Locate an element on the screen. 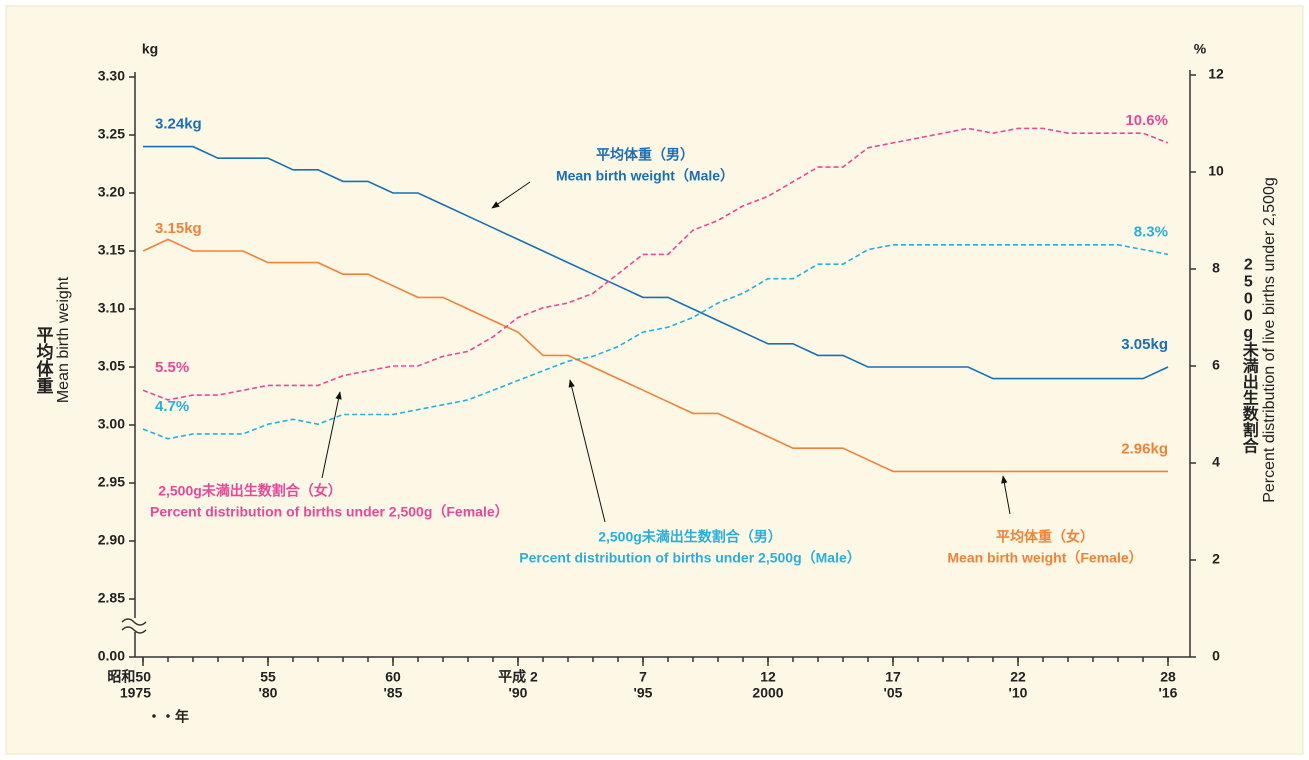 The height and width of the screenshot is (760, 1309). x-tick-label: 22 is located at coordinates (1018, 677).